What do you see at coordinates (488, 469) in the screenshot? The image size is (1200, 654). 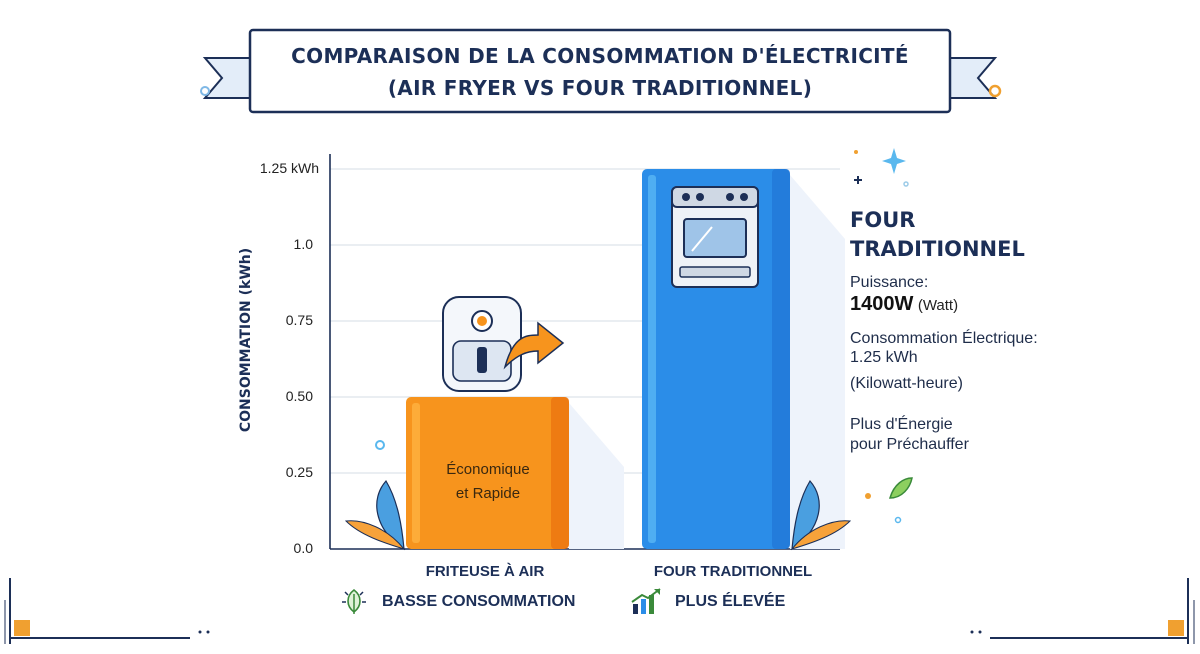 I see `bar-annotation-line: Économique` at bounding box center [488, 469].